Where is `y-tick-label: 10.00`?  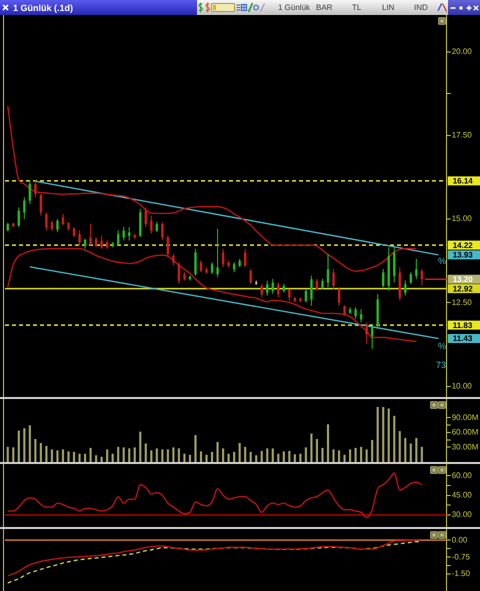
y-tick-label: 10.00 is located at coordinates (462, 386).